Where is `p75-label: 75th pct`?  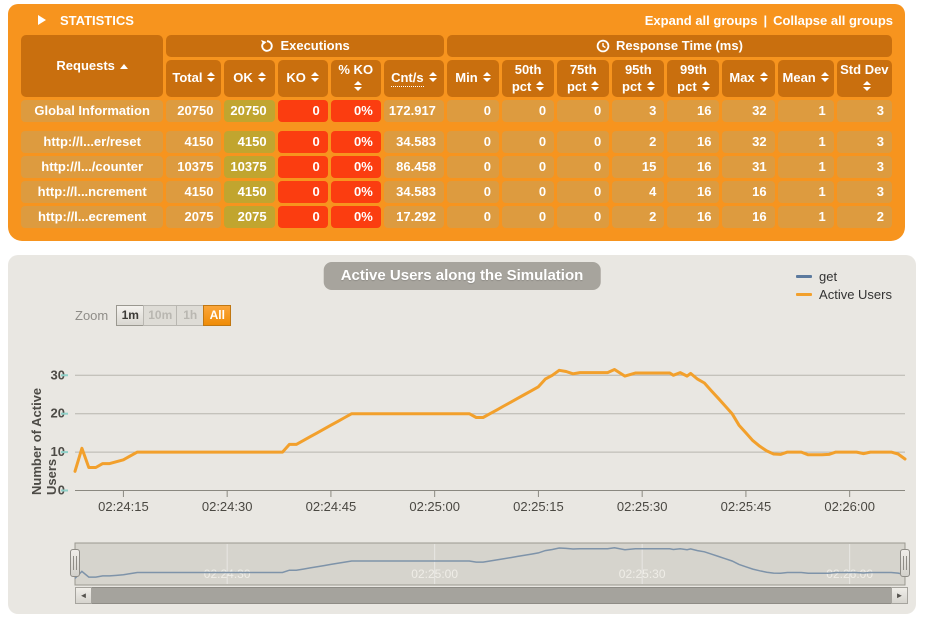 p75-label: 75th pct is located at coordinates (581, 78).